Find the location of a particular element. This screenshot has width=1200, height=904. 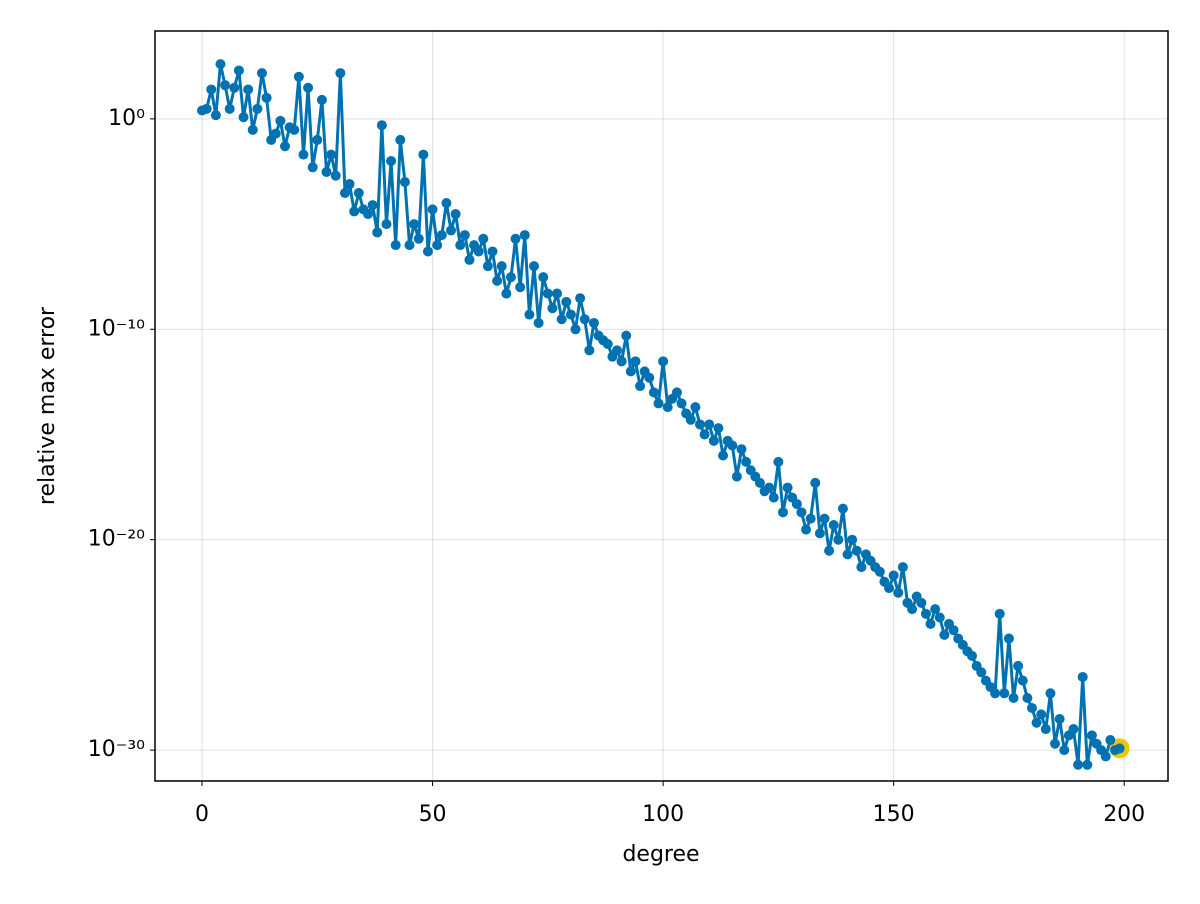

y-tick-label: 10⁰ is located at coordinates (126, 118).